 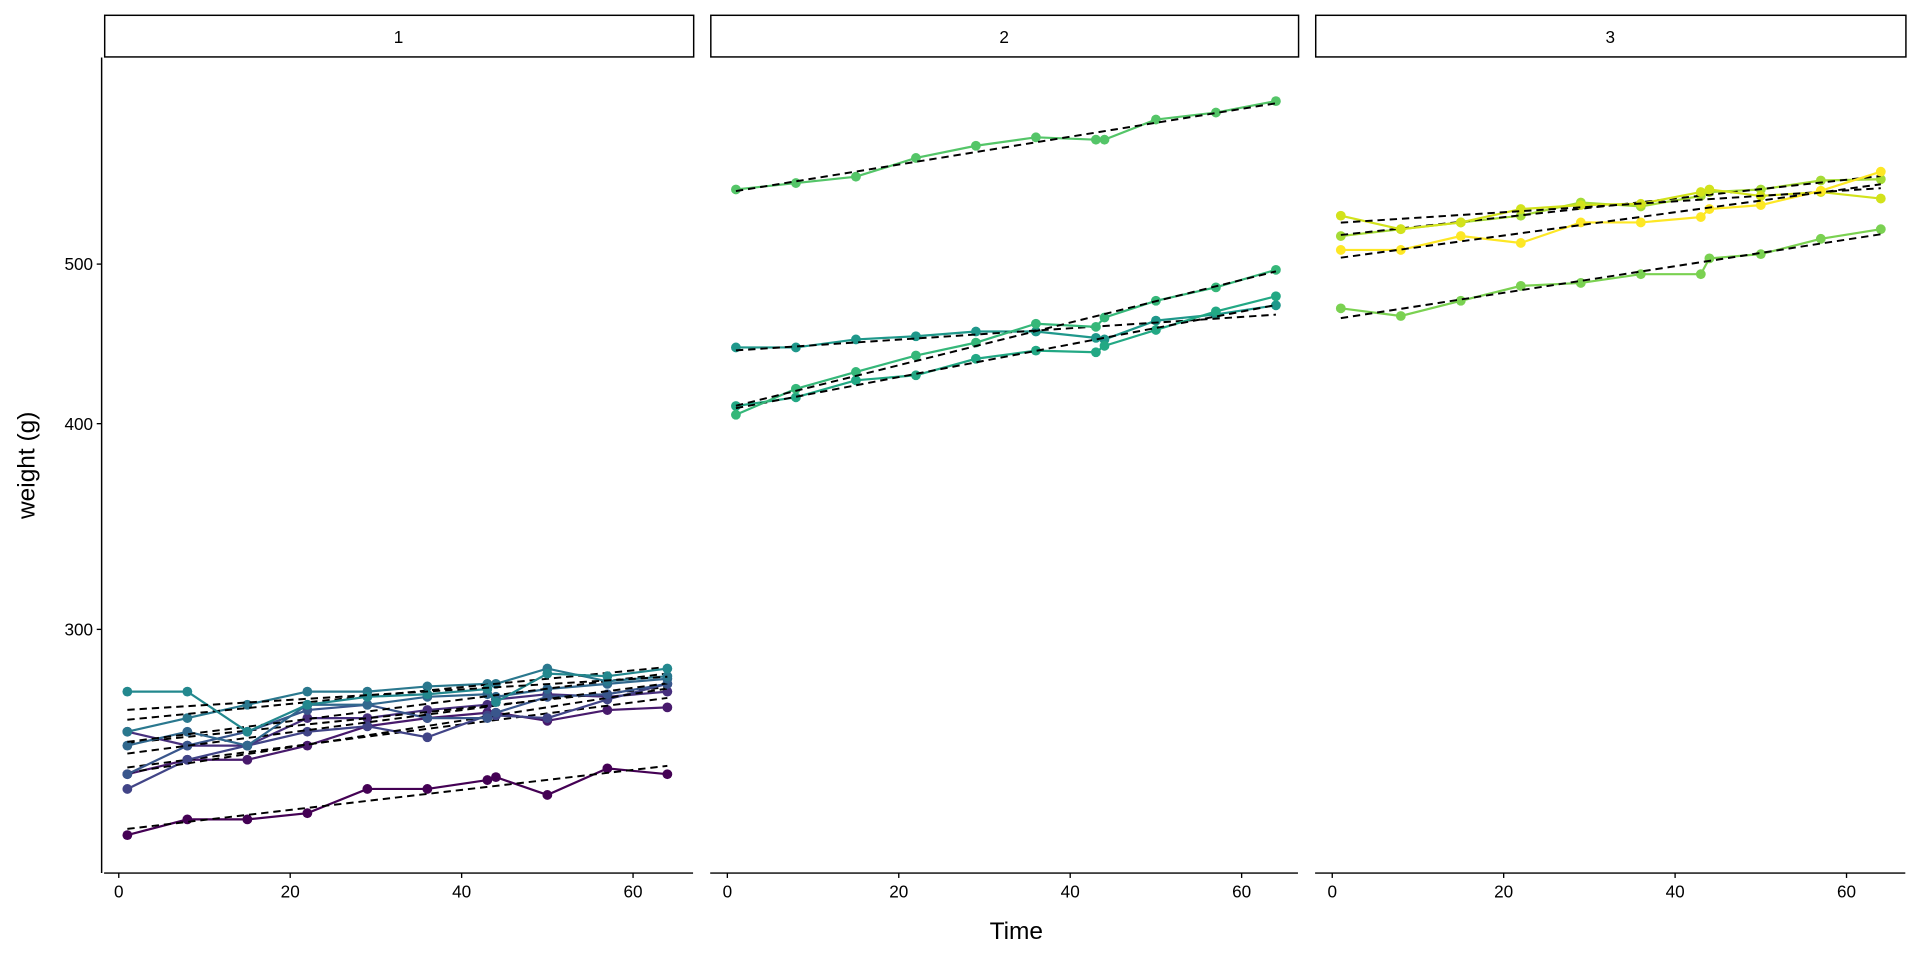 I want to click on y-tick-label: 500, so click(x=78, y=264).